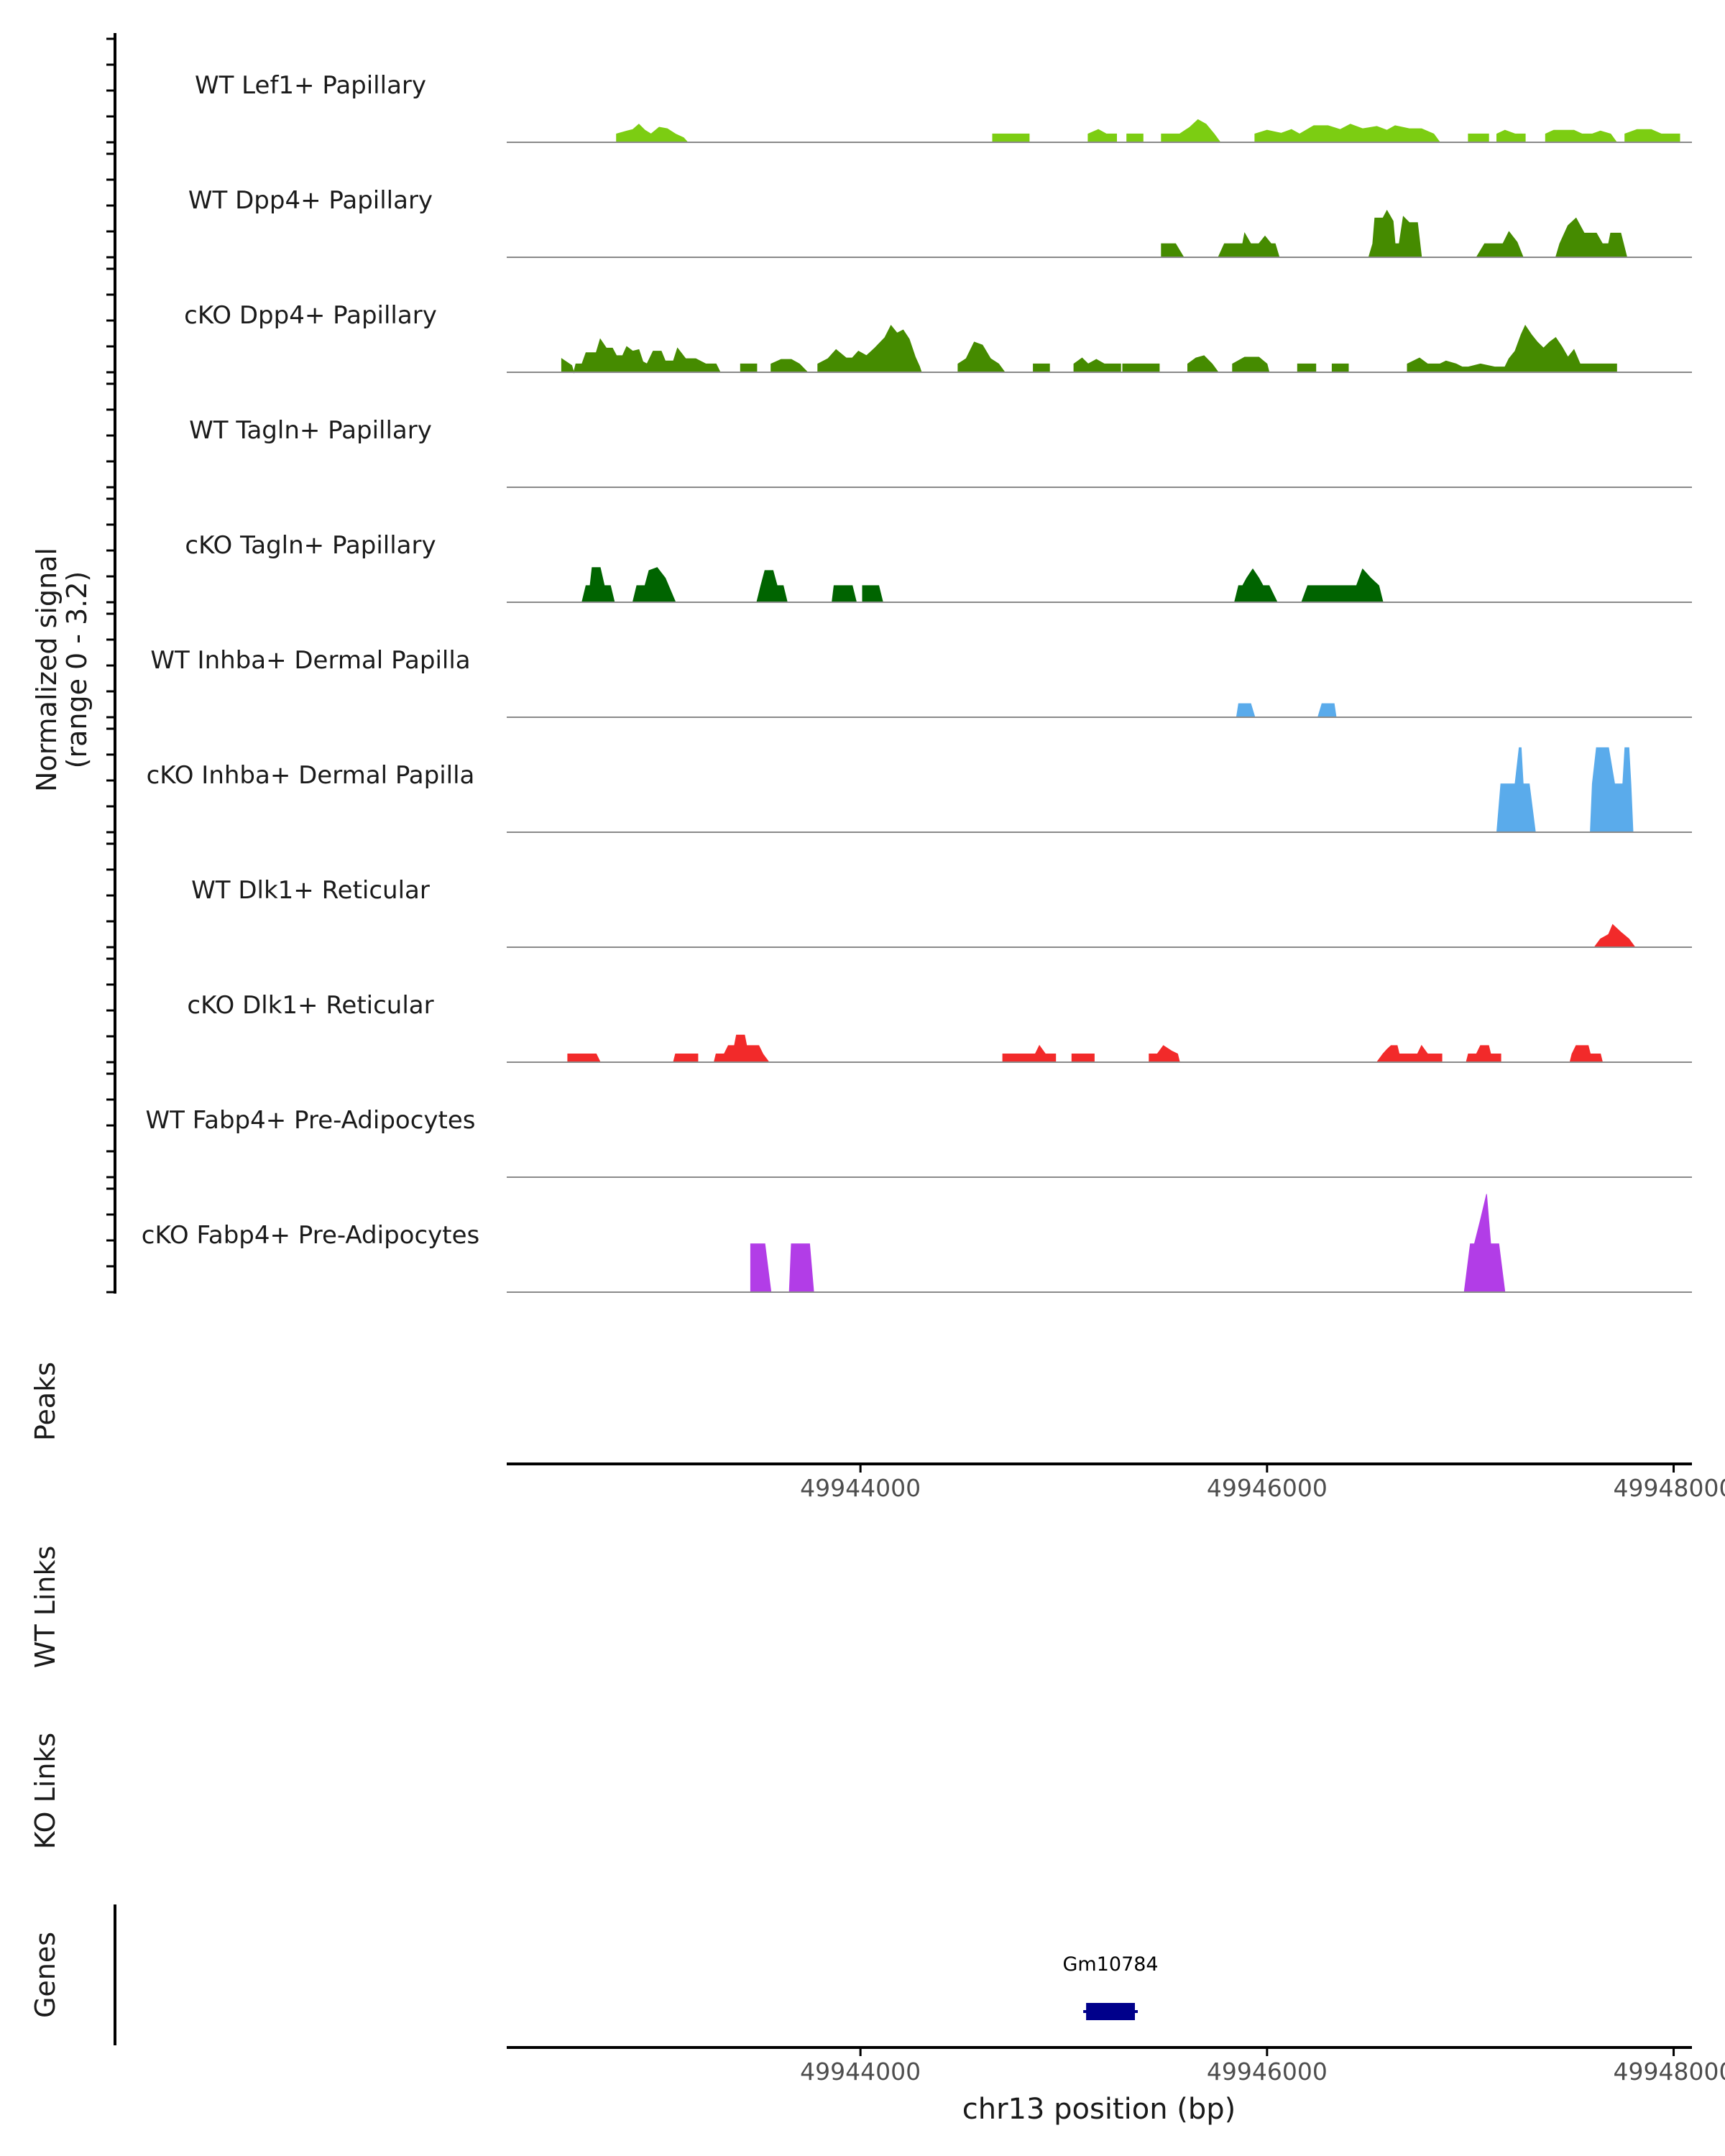 The image size is (1725, 2156). What do you see at coordinates (310, 316) in the screenshot?
I see `track-label: cKO Dpp4+ Papillary` at bounding box center [310, 316].